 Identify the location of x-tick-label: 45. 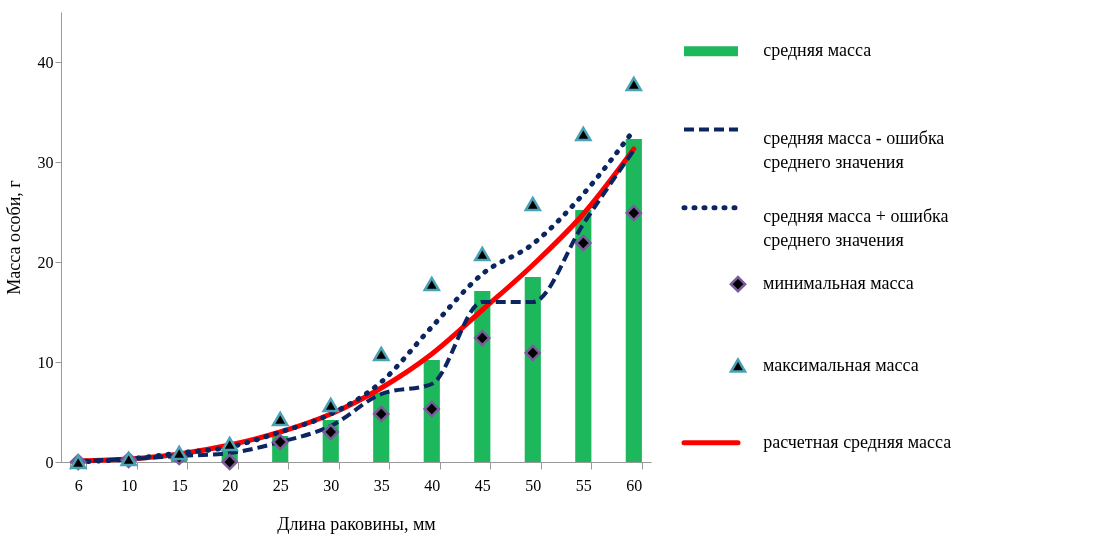
(482, 485).